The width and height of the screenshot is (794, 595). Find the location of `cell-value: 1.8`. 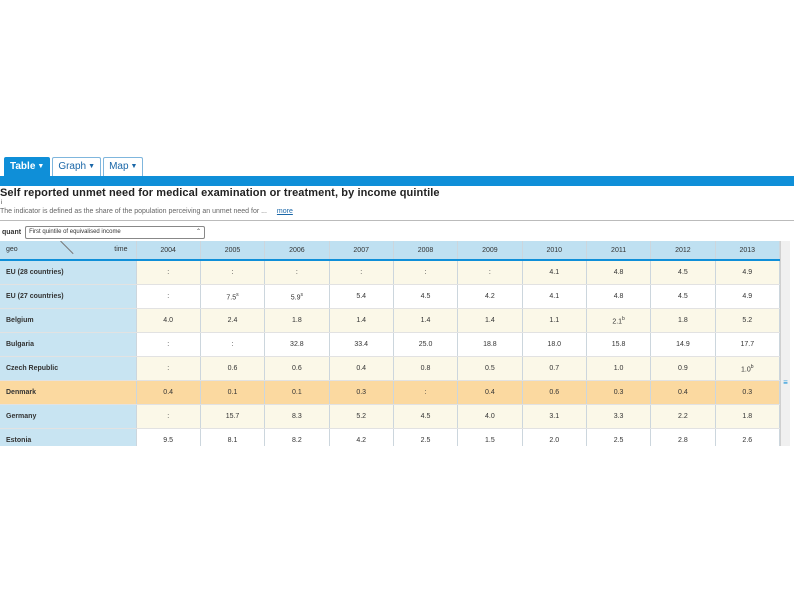

cell-value: 1.8 is located at coordinates (296, 320).